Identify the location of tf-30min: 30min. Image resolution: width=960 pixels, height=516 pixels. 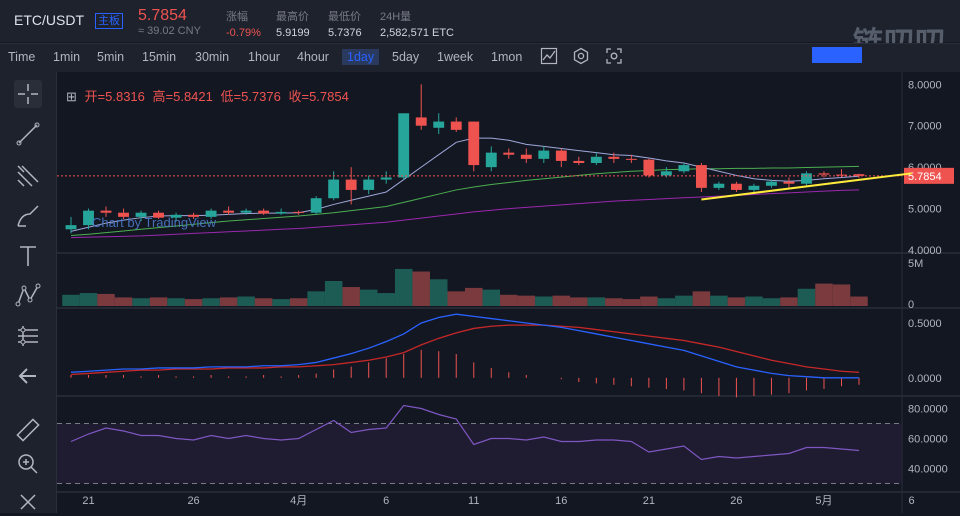
(212, 57).